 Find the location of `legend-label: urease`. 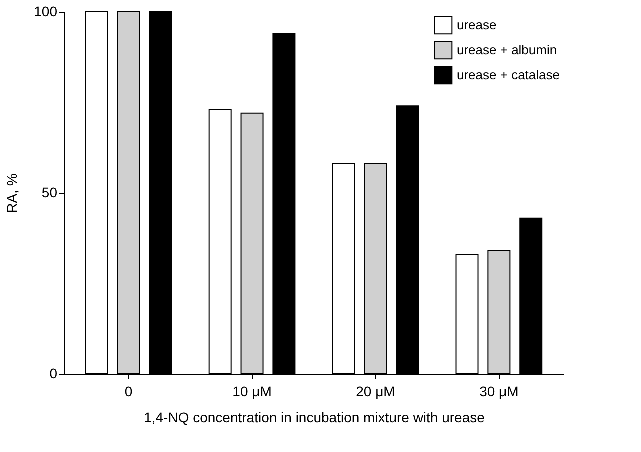

legend-label: urease is located at coordinates (477, 25).